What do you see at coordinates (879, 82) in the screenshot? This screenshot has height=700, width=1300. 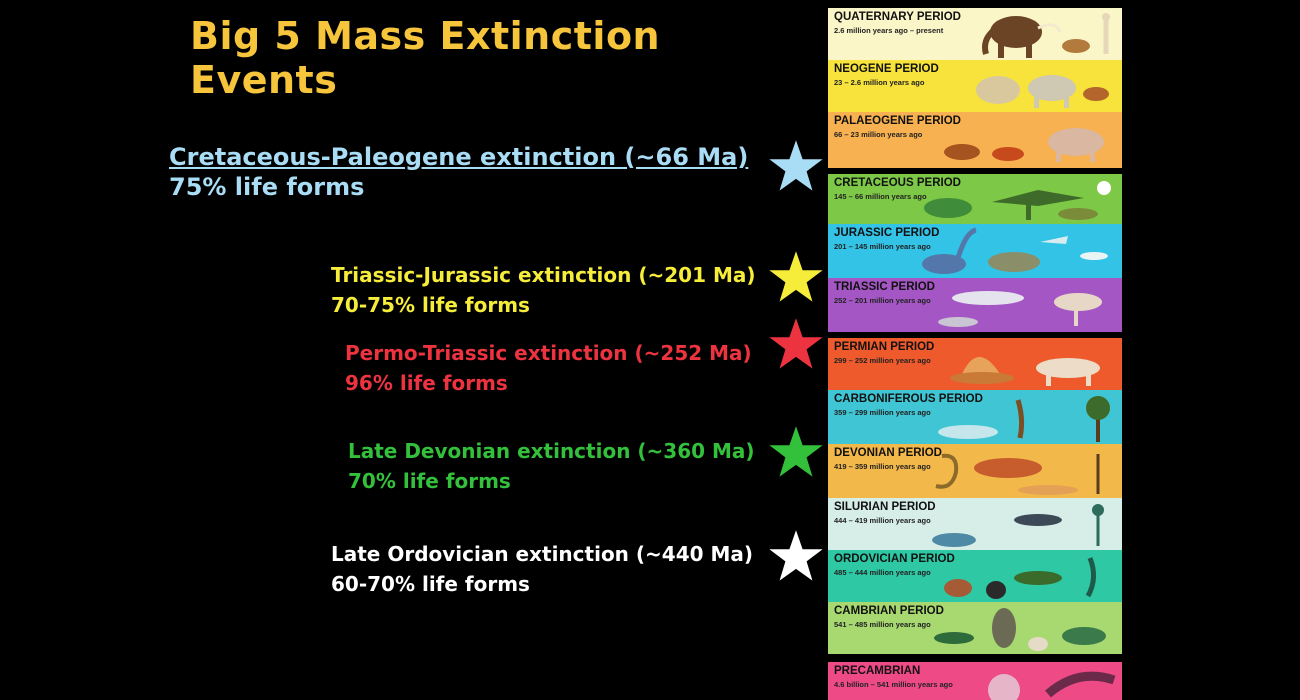 I see `period-dates: 23 – 2.6 million years ago` at bounding box center [879, 82].